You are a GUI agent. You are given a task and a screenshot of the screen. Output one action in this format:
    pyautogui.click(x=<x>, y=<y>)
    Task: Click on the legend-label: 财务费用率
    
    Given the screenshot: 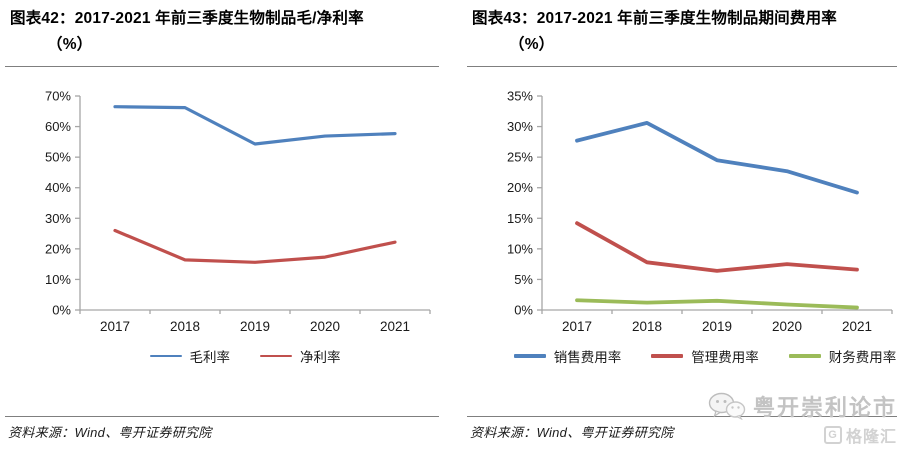 What is the action you would take?
    pyautogui.click(x=862, y=357)
    